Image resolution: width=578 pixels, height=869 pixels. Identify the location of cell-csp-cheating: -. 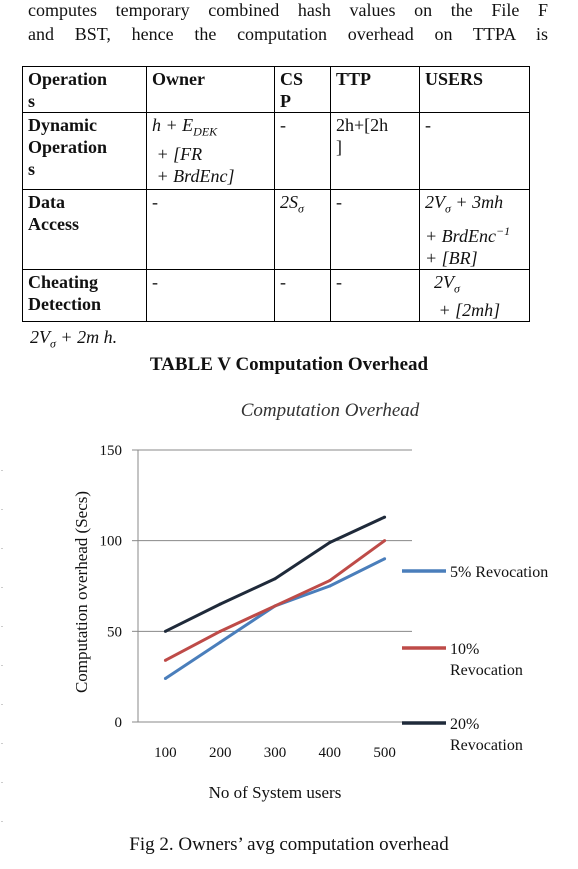
(302, 295).